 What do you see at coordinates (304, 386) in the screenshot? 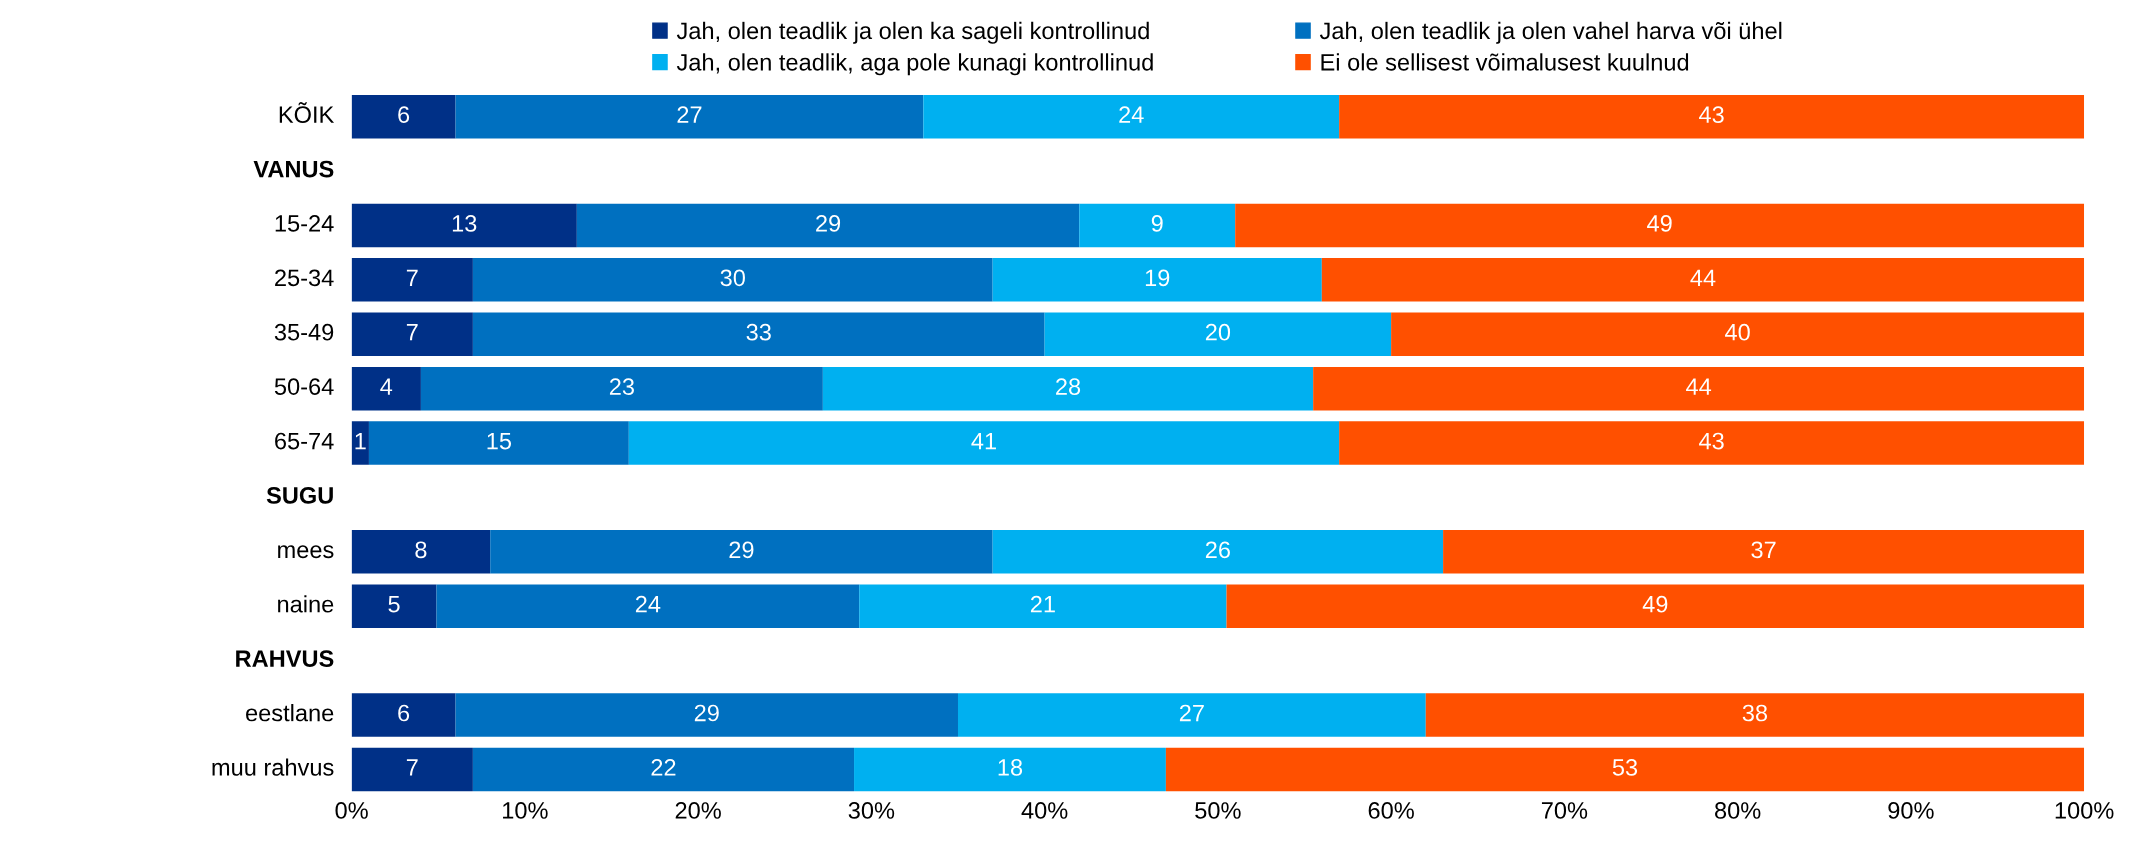
I see `y-tick-label: 50-64` at bounding box center [304, 386].